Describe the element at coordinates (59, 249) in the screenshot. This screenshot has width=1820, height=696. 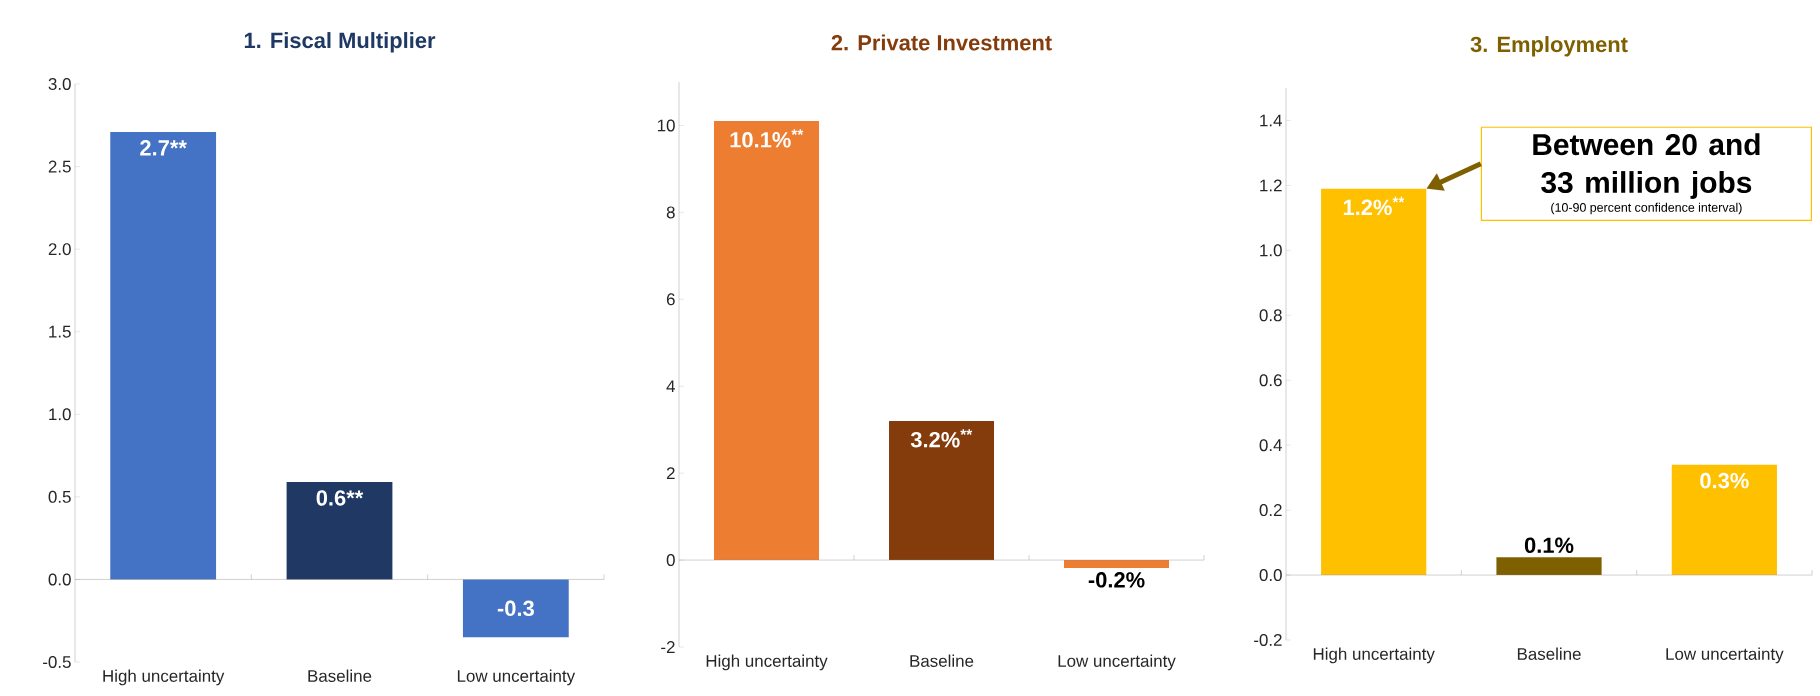
I see `y-tick-label: 2.0` at that location.